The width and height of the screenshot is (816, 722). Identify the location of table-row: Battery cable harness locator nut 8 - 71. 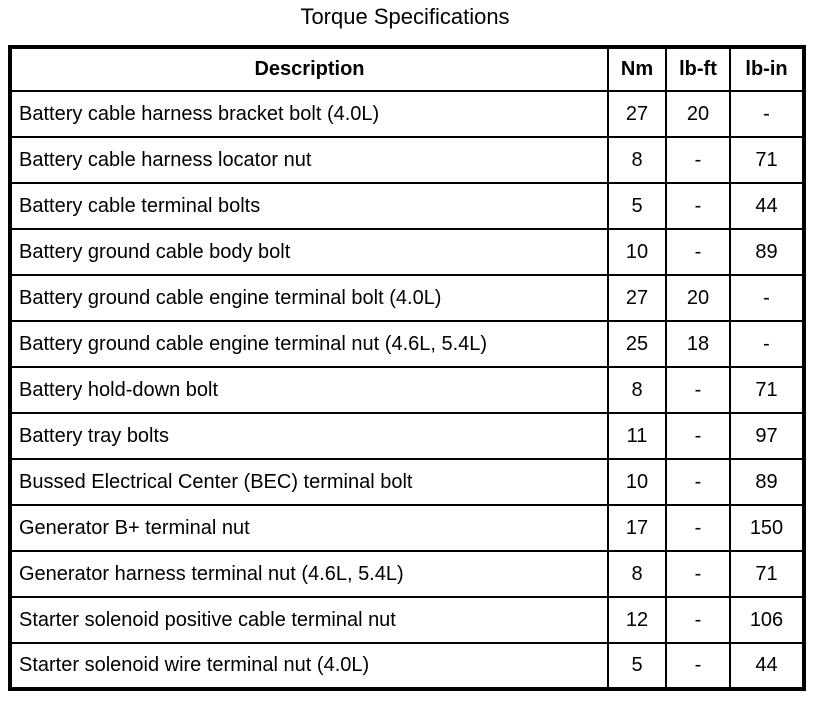
(407, 160).